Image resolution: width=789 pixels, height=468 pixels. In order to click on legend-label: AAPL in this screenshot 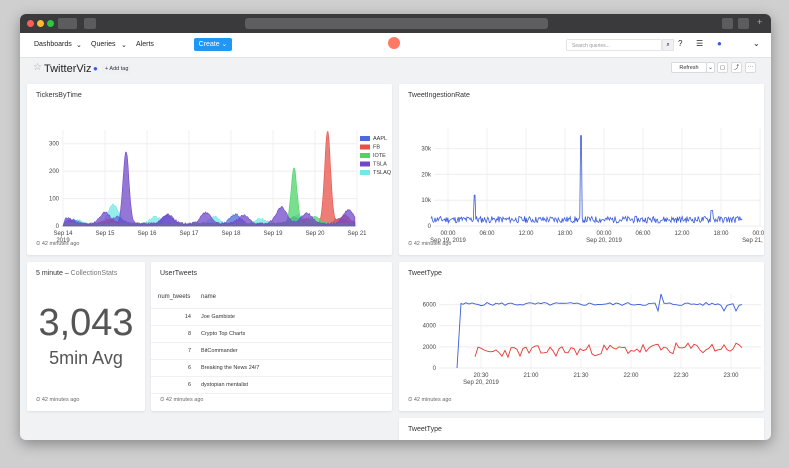, I will do `click(380, 139)`.